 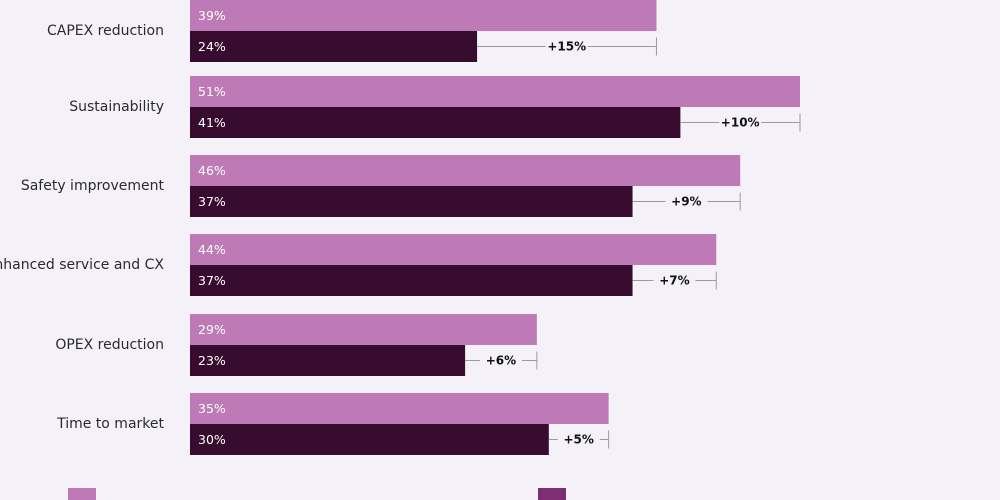 I want to click on bar-value-label: 46%, so click(x=212, y=170).